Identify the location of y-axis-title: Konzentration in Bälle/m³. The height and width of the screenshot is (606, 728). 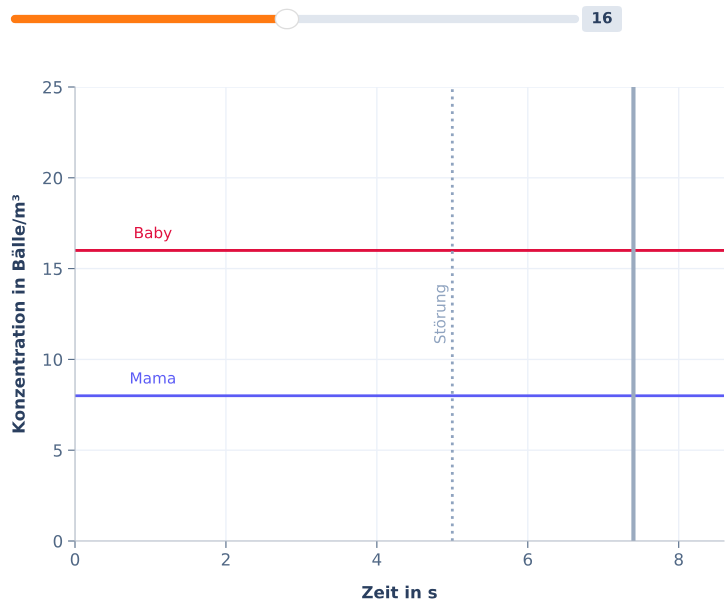
(19, 313).